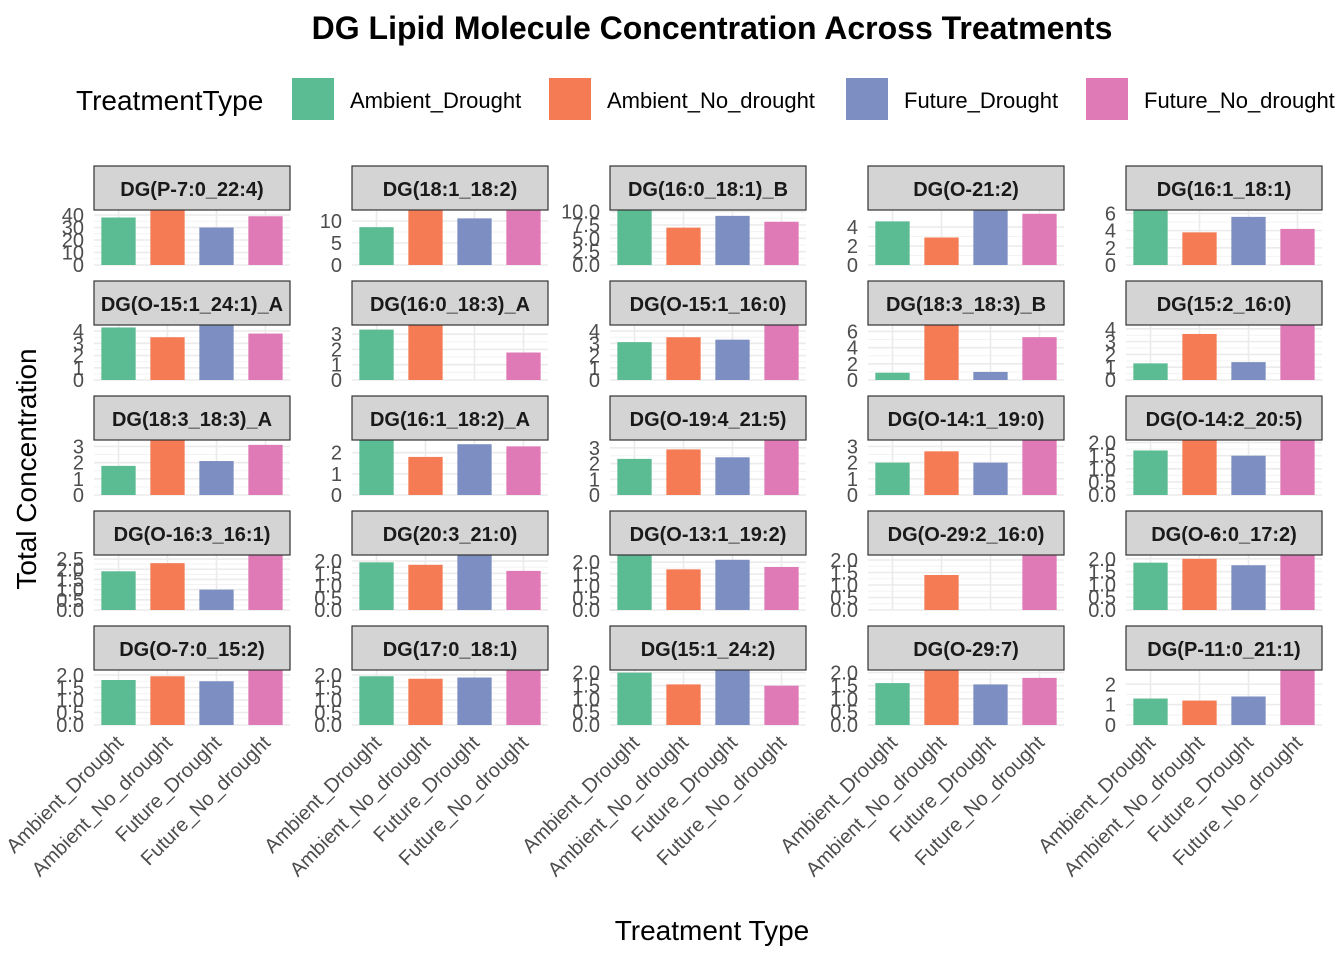 The width and height of the screenshot is (1344, 960). Describe the element at coordinates (1205, 566) in the screenshot. I see `facet-panel: 0.00.51.01.52.0 DG(O-6:0_17:2)` at that location.